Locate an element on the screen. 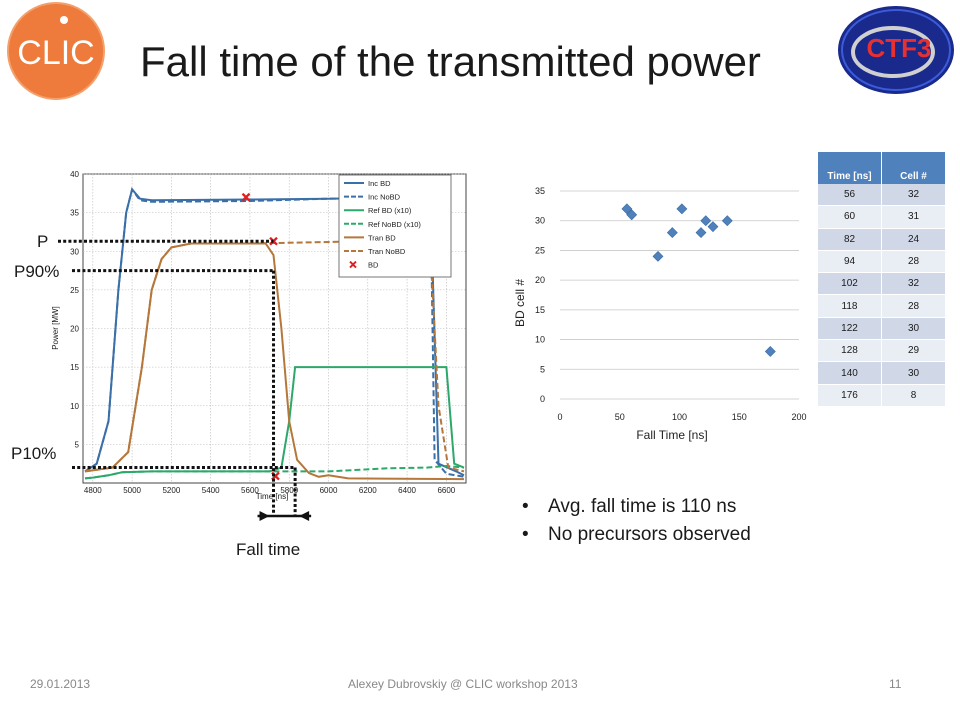 The image size is (960, 720). table-cell-time: 94 is located at coordinates (850, 262).